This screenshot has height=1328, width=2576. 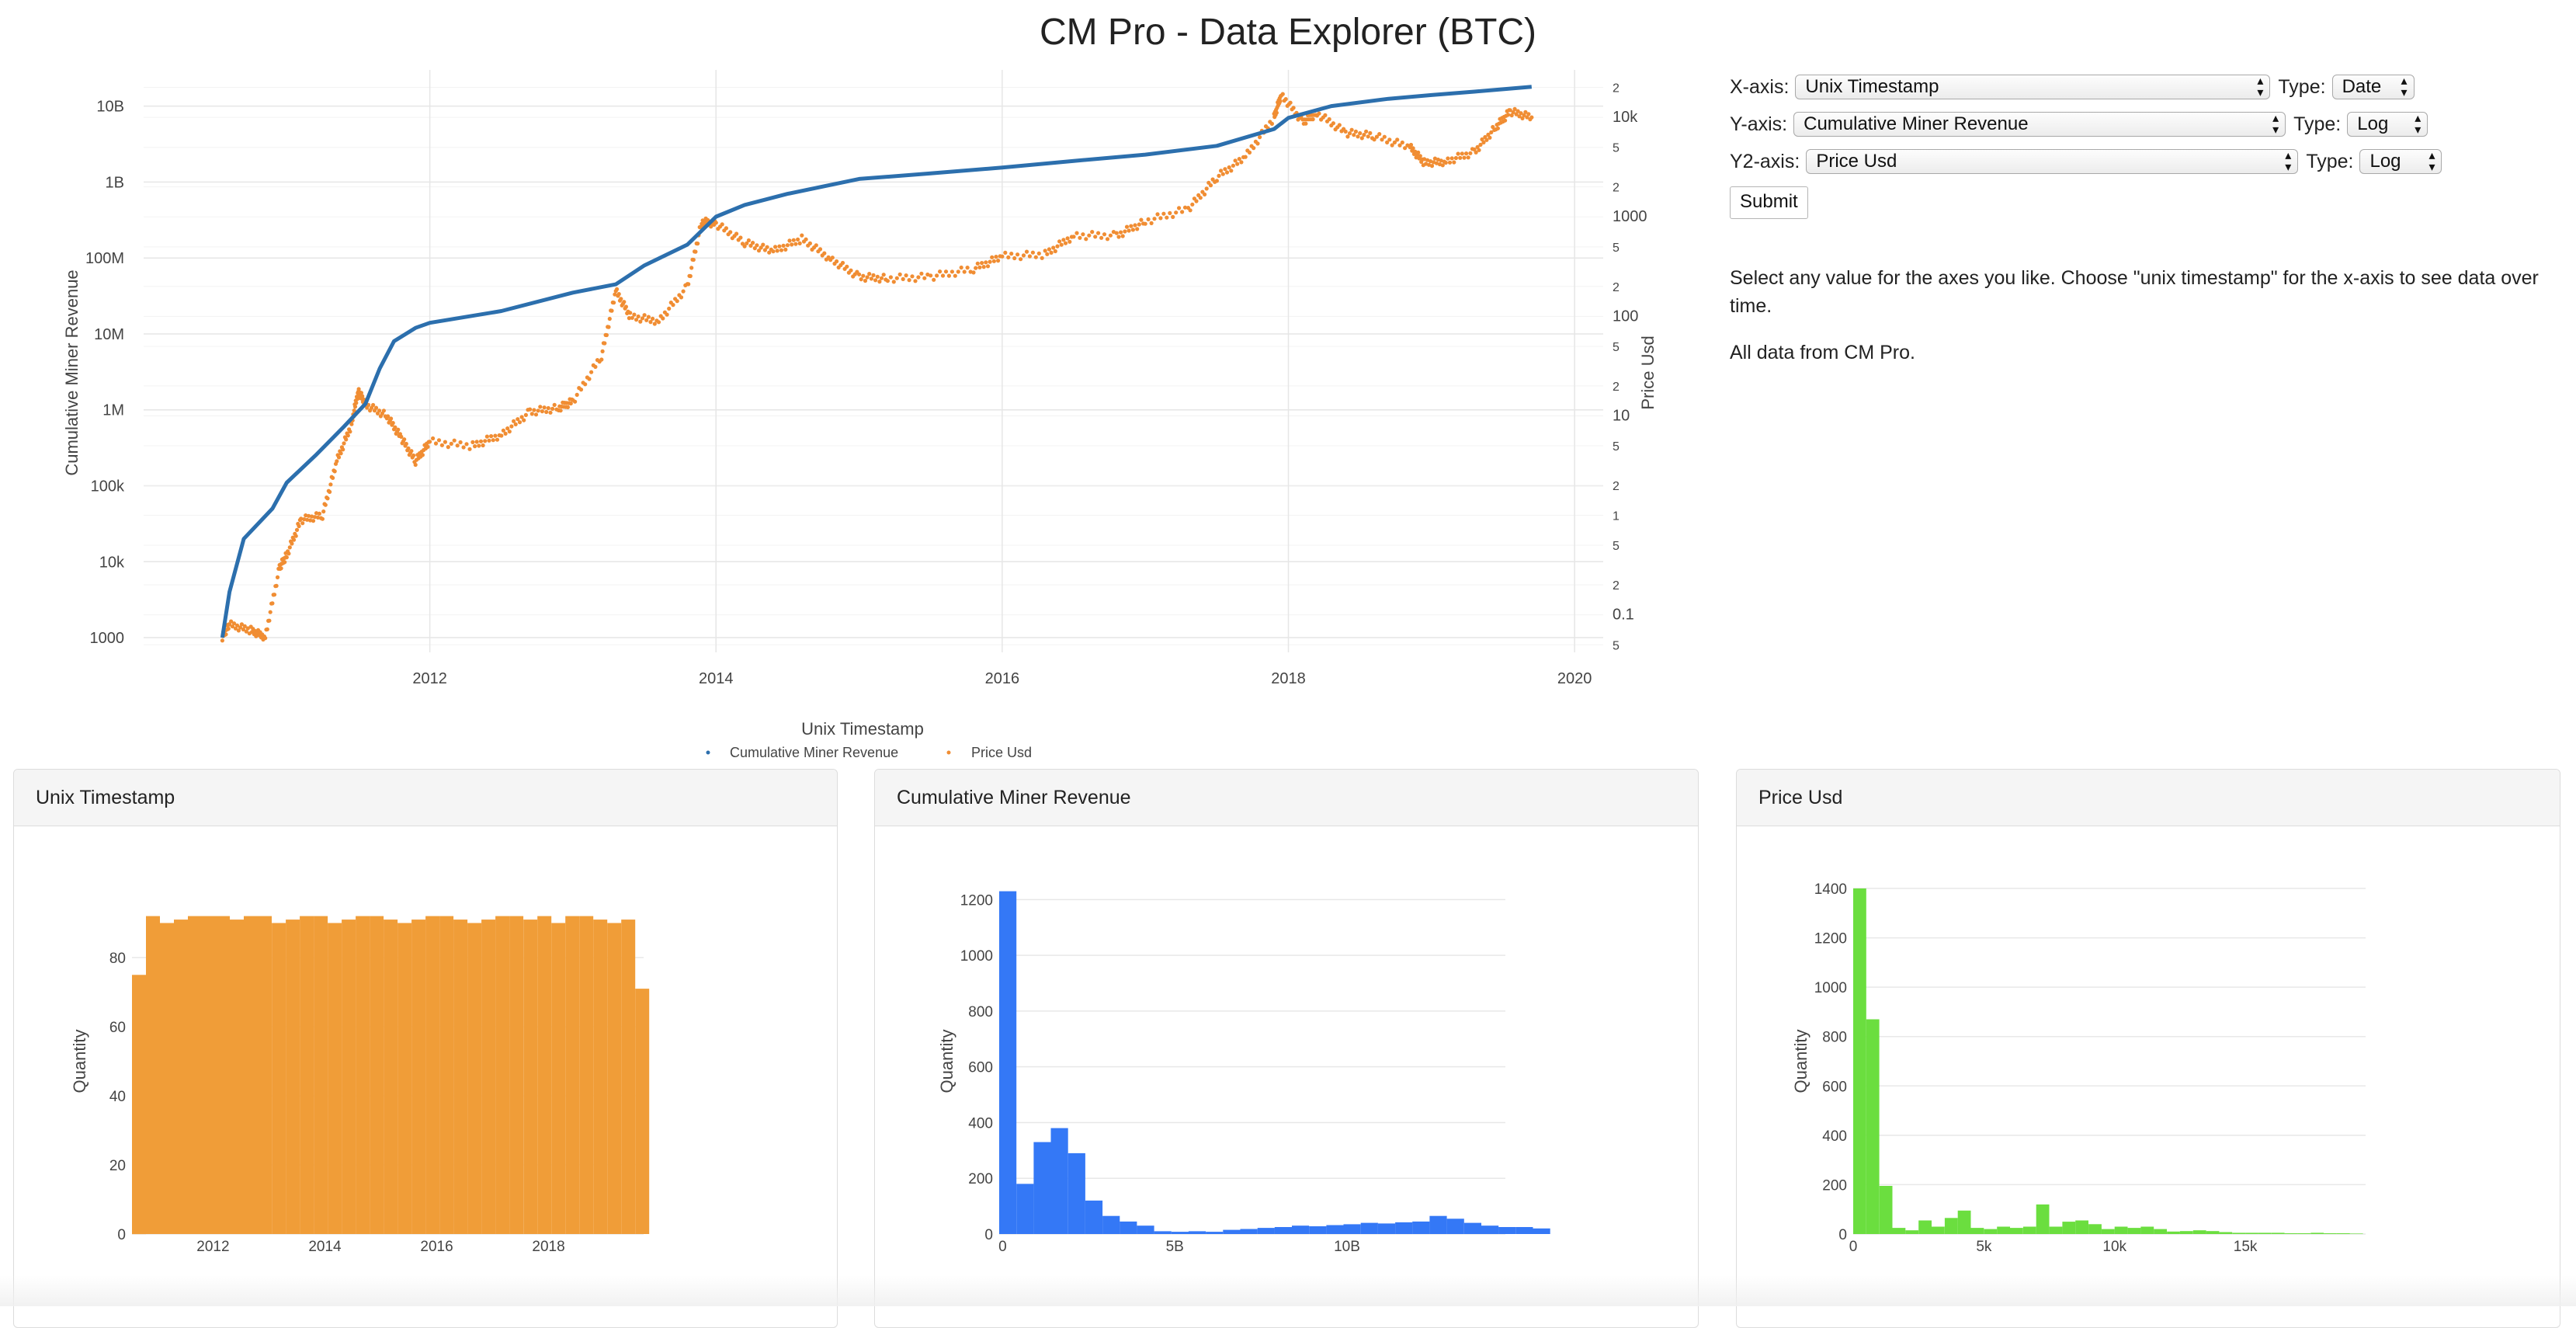 What do you see at coordinates (980, 1179) in the screenshot?
I see `y-tick-label: 200` at bounding box center [980, 1179].